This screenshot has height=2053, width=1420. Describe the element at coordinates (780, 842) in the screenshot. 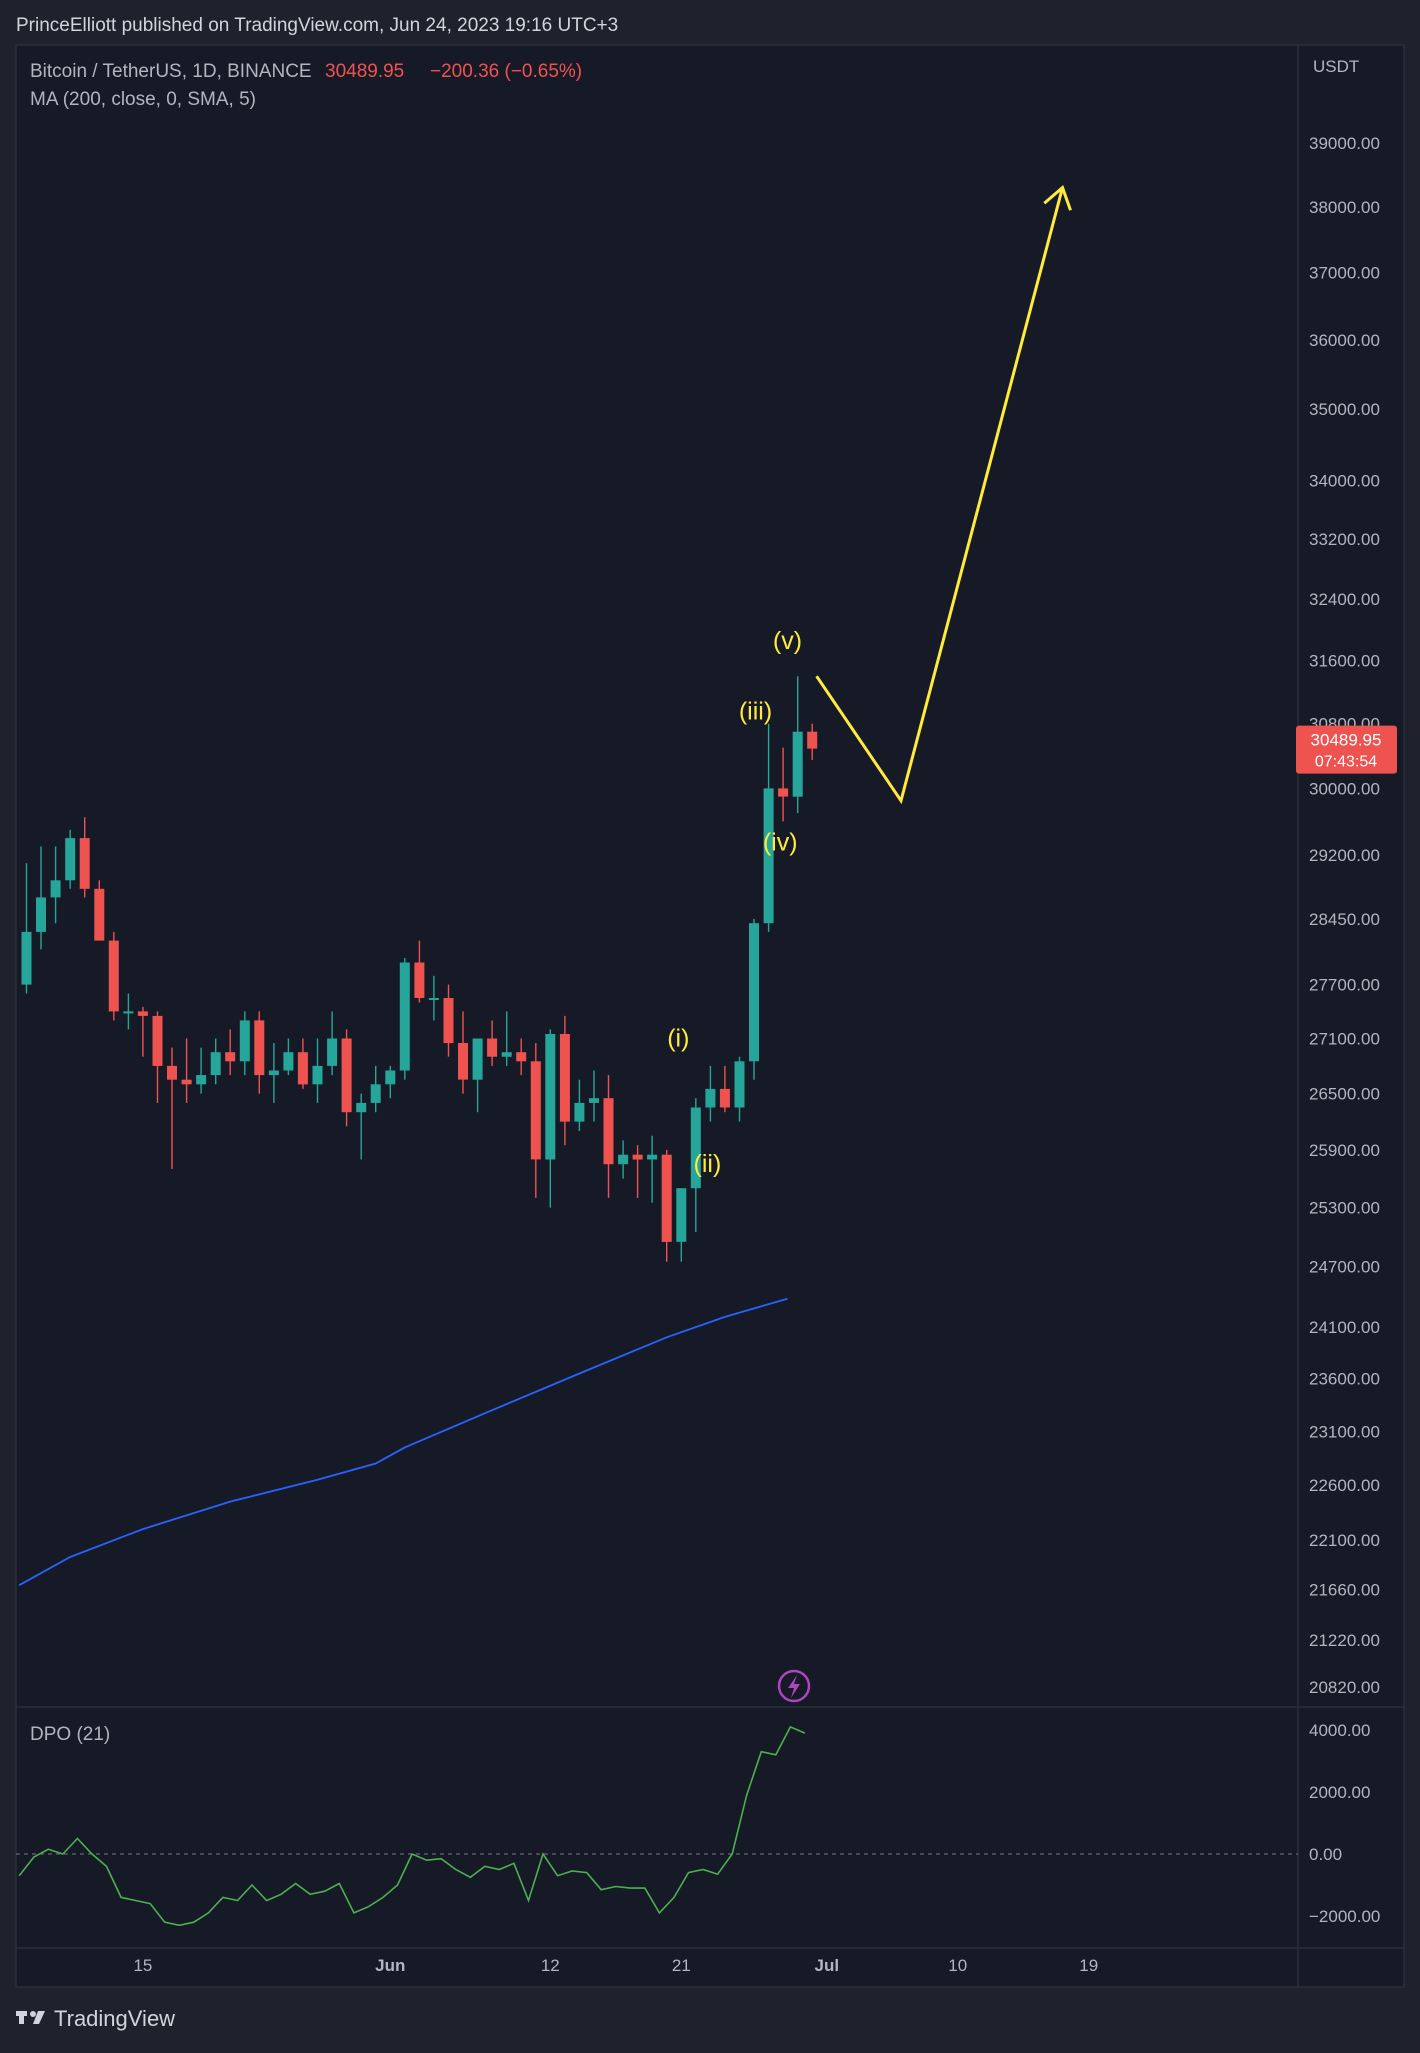

I see `wave-label: (iv)` at that location.